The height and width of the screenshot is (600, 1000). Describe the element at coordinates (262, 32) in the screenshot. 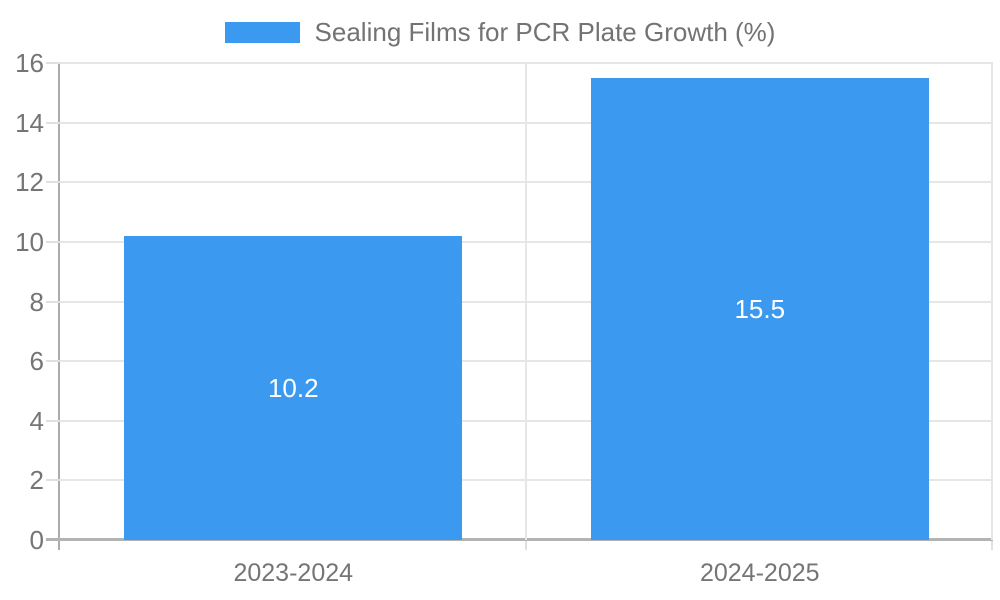

I see `legend-swatch-icon` at that location.